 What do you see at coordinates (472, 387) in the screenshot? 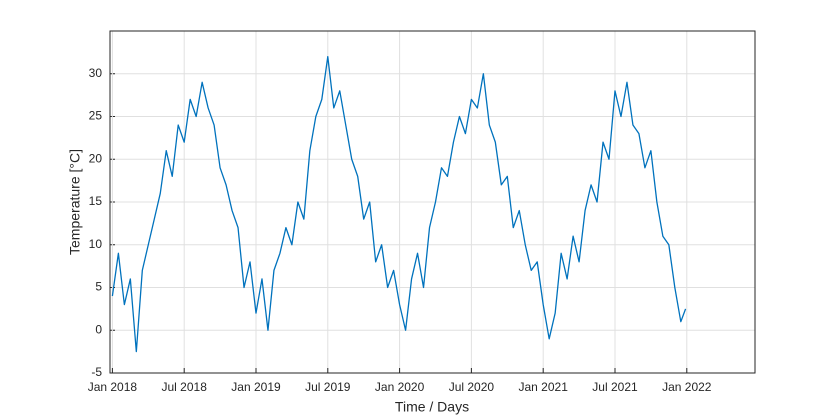
I see `x-tick-label: Jul 2020` at bounding box center [472, 387].